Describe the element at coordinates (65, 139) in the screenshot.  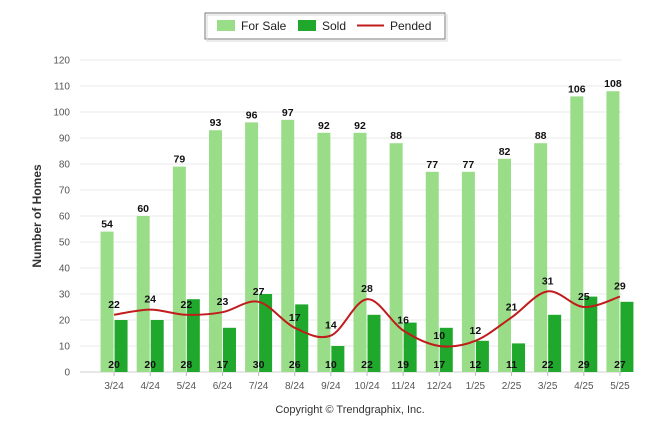
I see `y-tick-label-90: 90` at that location.